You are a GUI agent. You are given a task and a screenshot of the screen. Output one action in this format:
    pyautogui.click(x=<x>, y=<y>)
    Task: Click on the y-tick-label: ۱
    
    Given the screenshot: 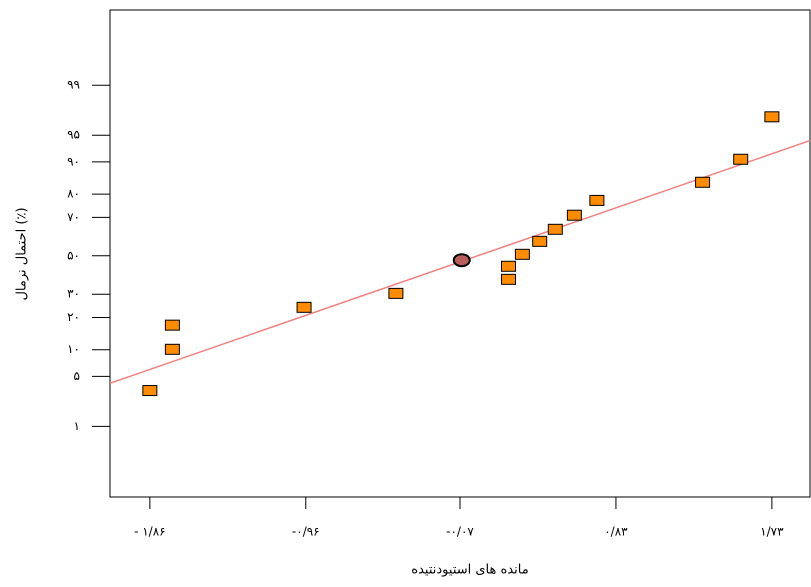 What is the action you would take?
    pyautogui.click(x=77, y=426)
    